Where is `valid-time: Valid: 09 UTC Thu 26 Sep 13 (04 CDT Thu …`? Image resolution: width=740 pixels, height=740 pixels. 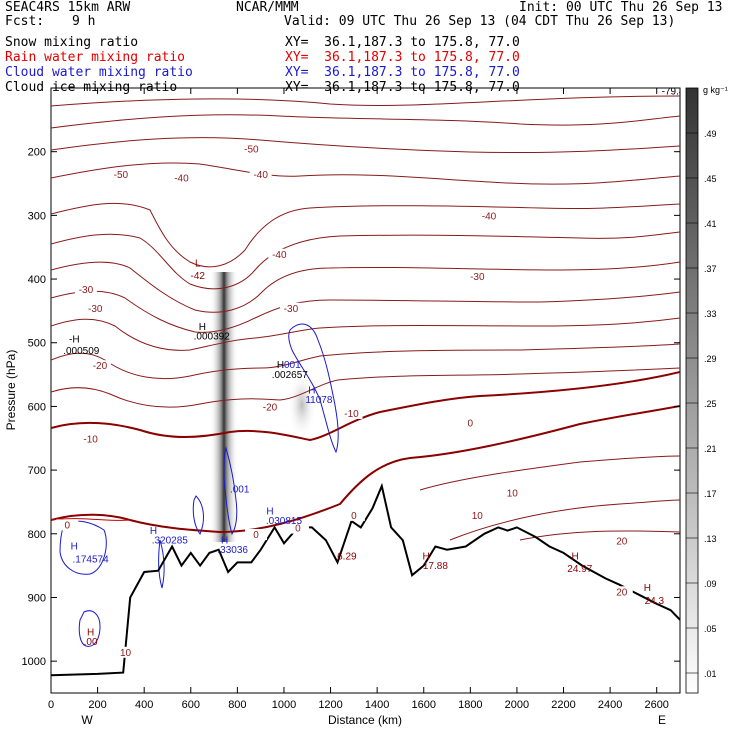 valid-time: Valid: 09 UTC Thu 26 Sep 13 (04 CDT Thu … is located at coordinates (480, 21).